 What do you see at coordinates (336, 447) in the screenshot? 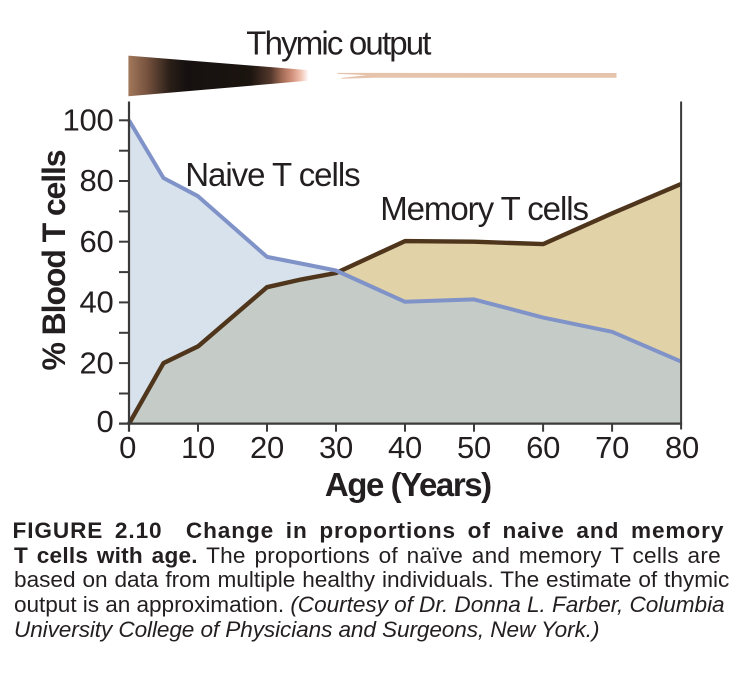
I see `svg-text: 30` at bounding box center [336, 447].